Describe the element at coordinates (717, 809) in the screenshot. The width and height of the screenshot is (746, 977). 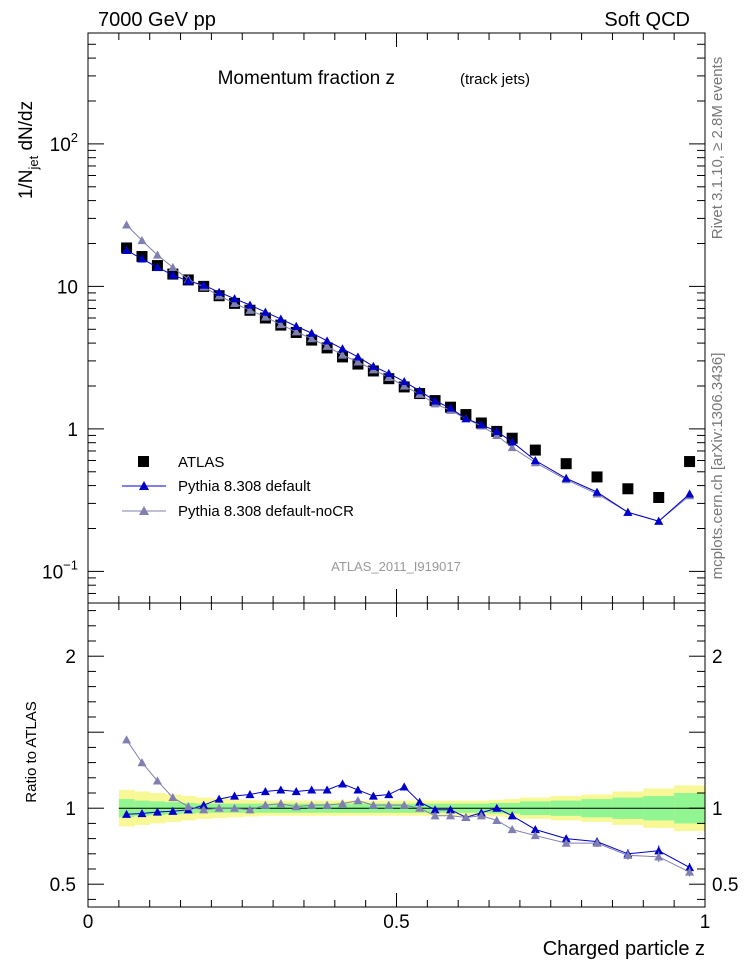
I see `ratio-y-tick-label-right: 1` at that location.